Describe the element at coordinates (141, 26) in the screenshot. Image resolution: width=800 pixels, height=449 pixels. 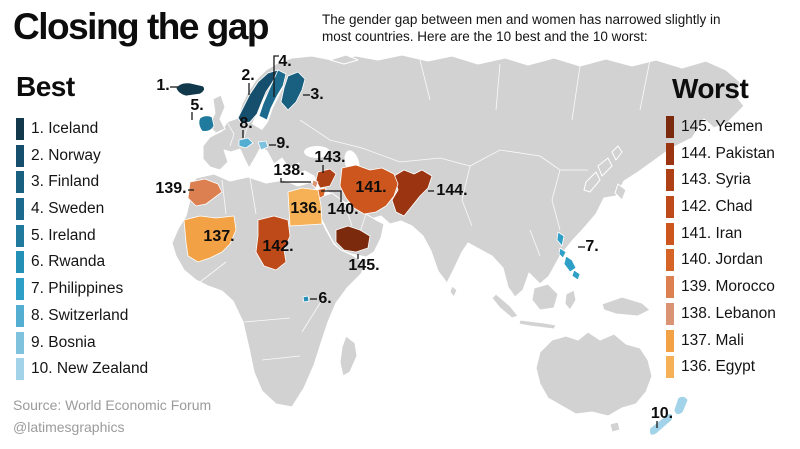
I see `page-title: Closing the gap` at that location.